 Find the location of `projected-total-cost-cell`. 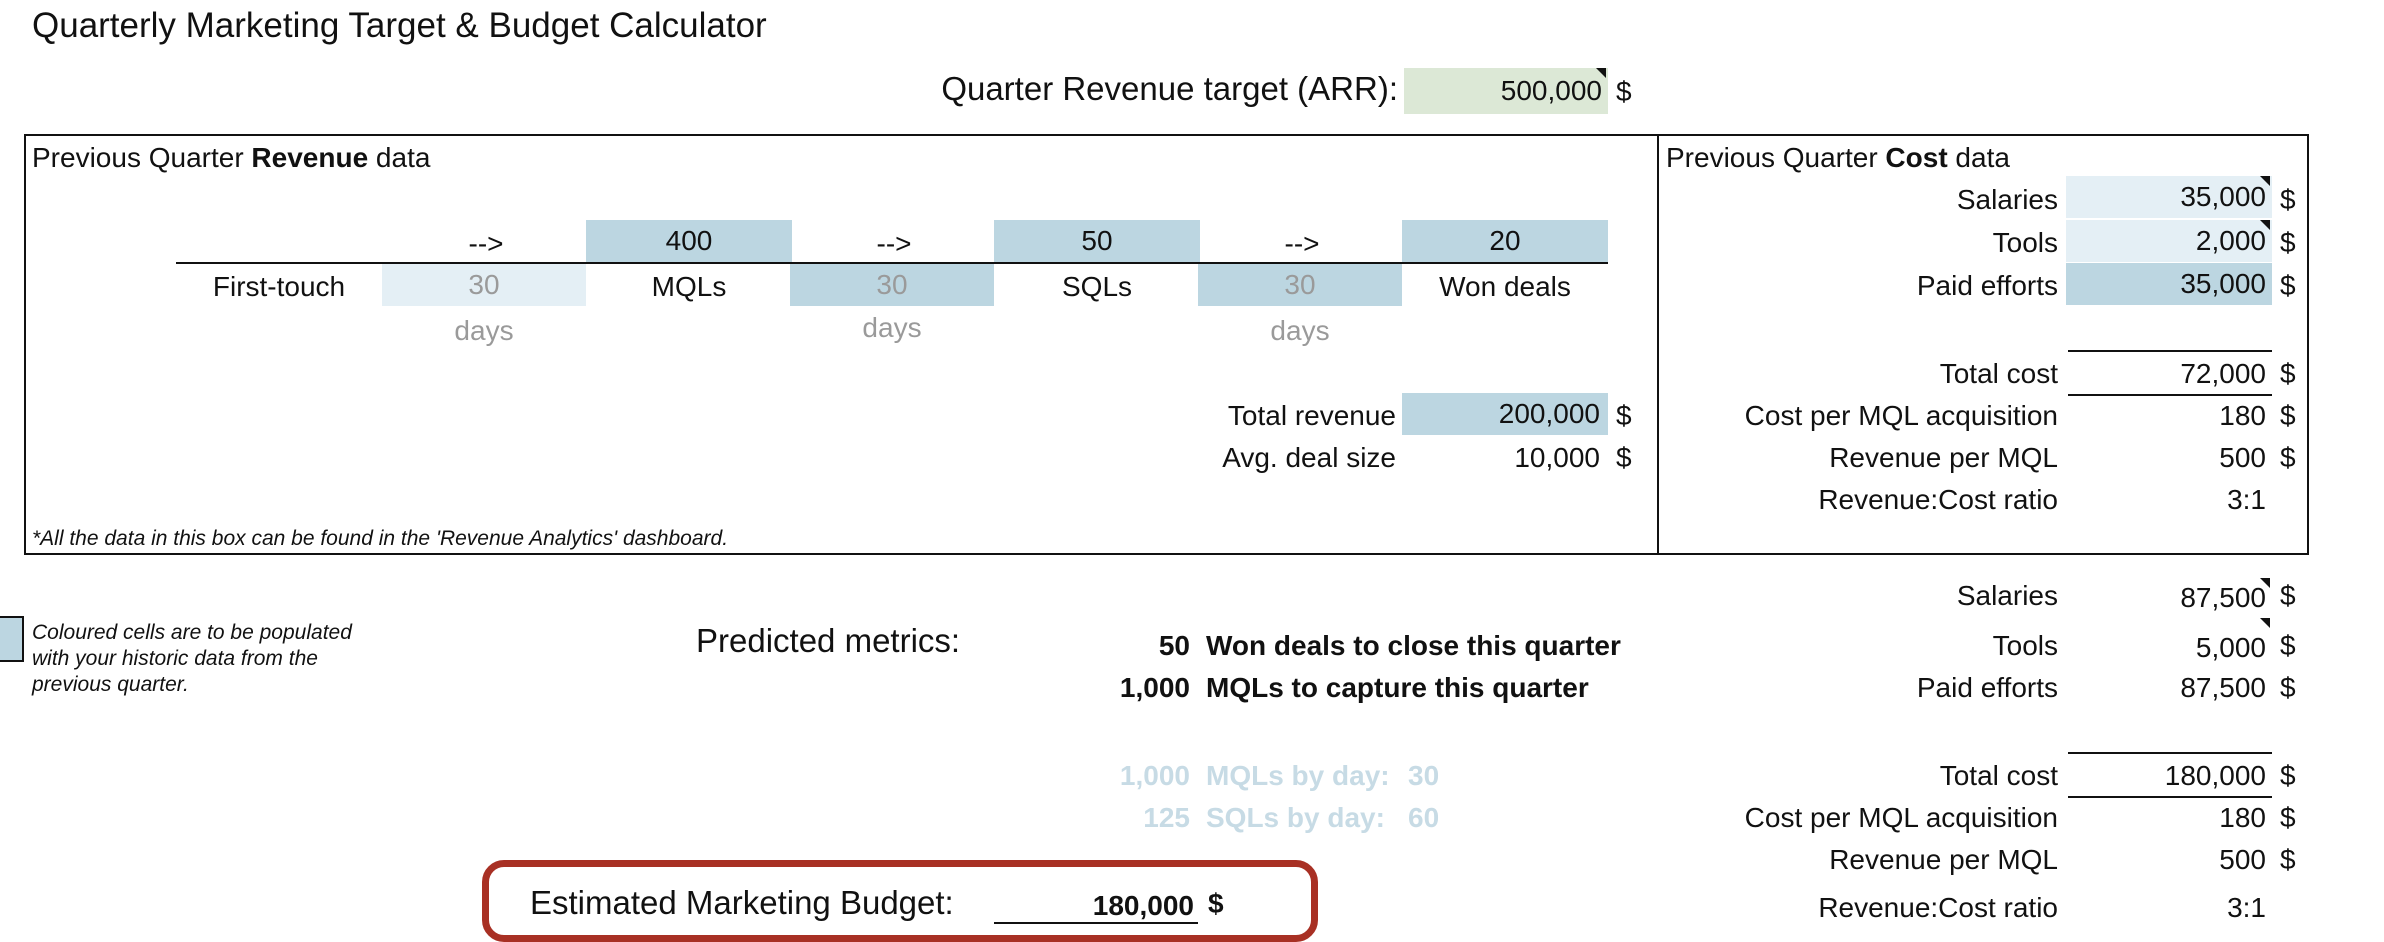

projected-total-cost-cell is located at coordinates (2170, 775).